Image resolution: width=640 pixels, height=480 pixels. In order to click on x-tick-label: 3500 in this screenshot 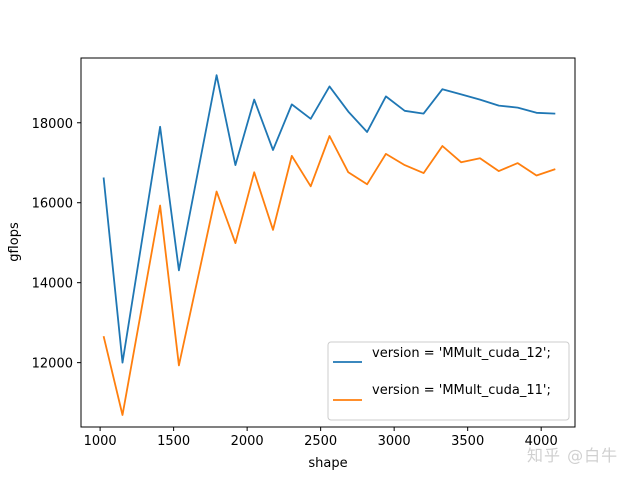, I will do `click(467, 441)`.